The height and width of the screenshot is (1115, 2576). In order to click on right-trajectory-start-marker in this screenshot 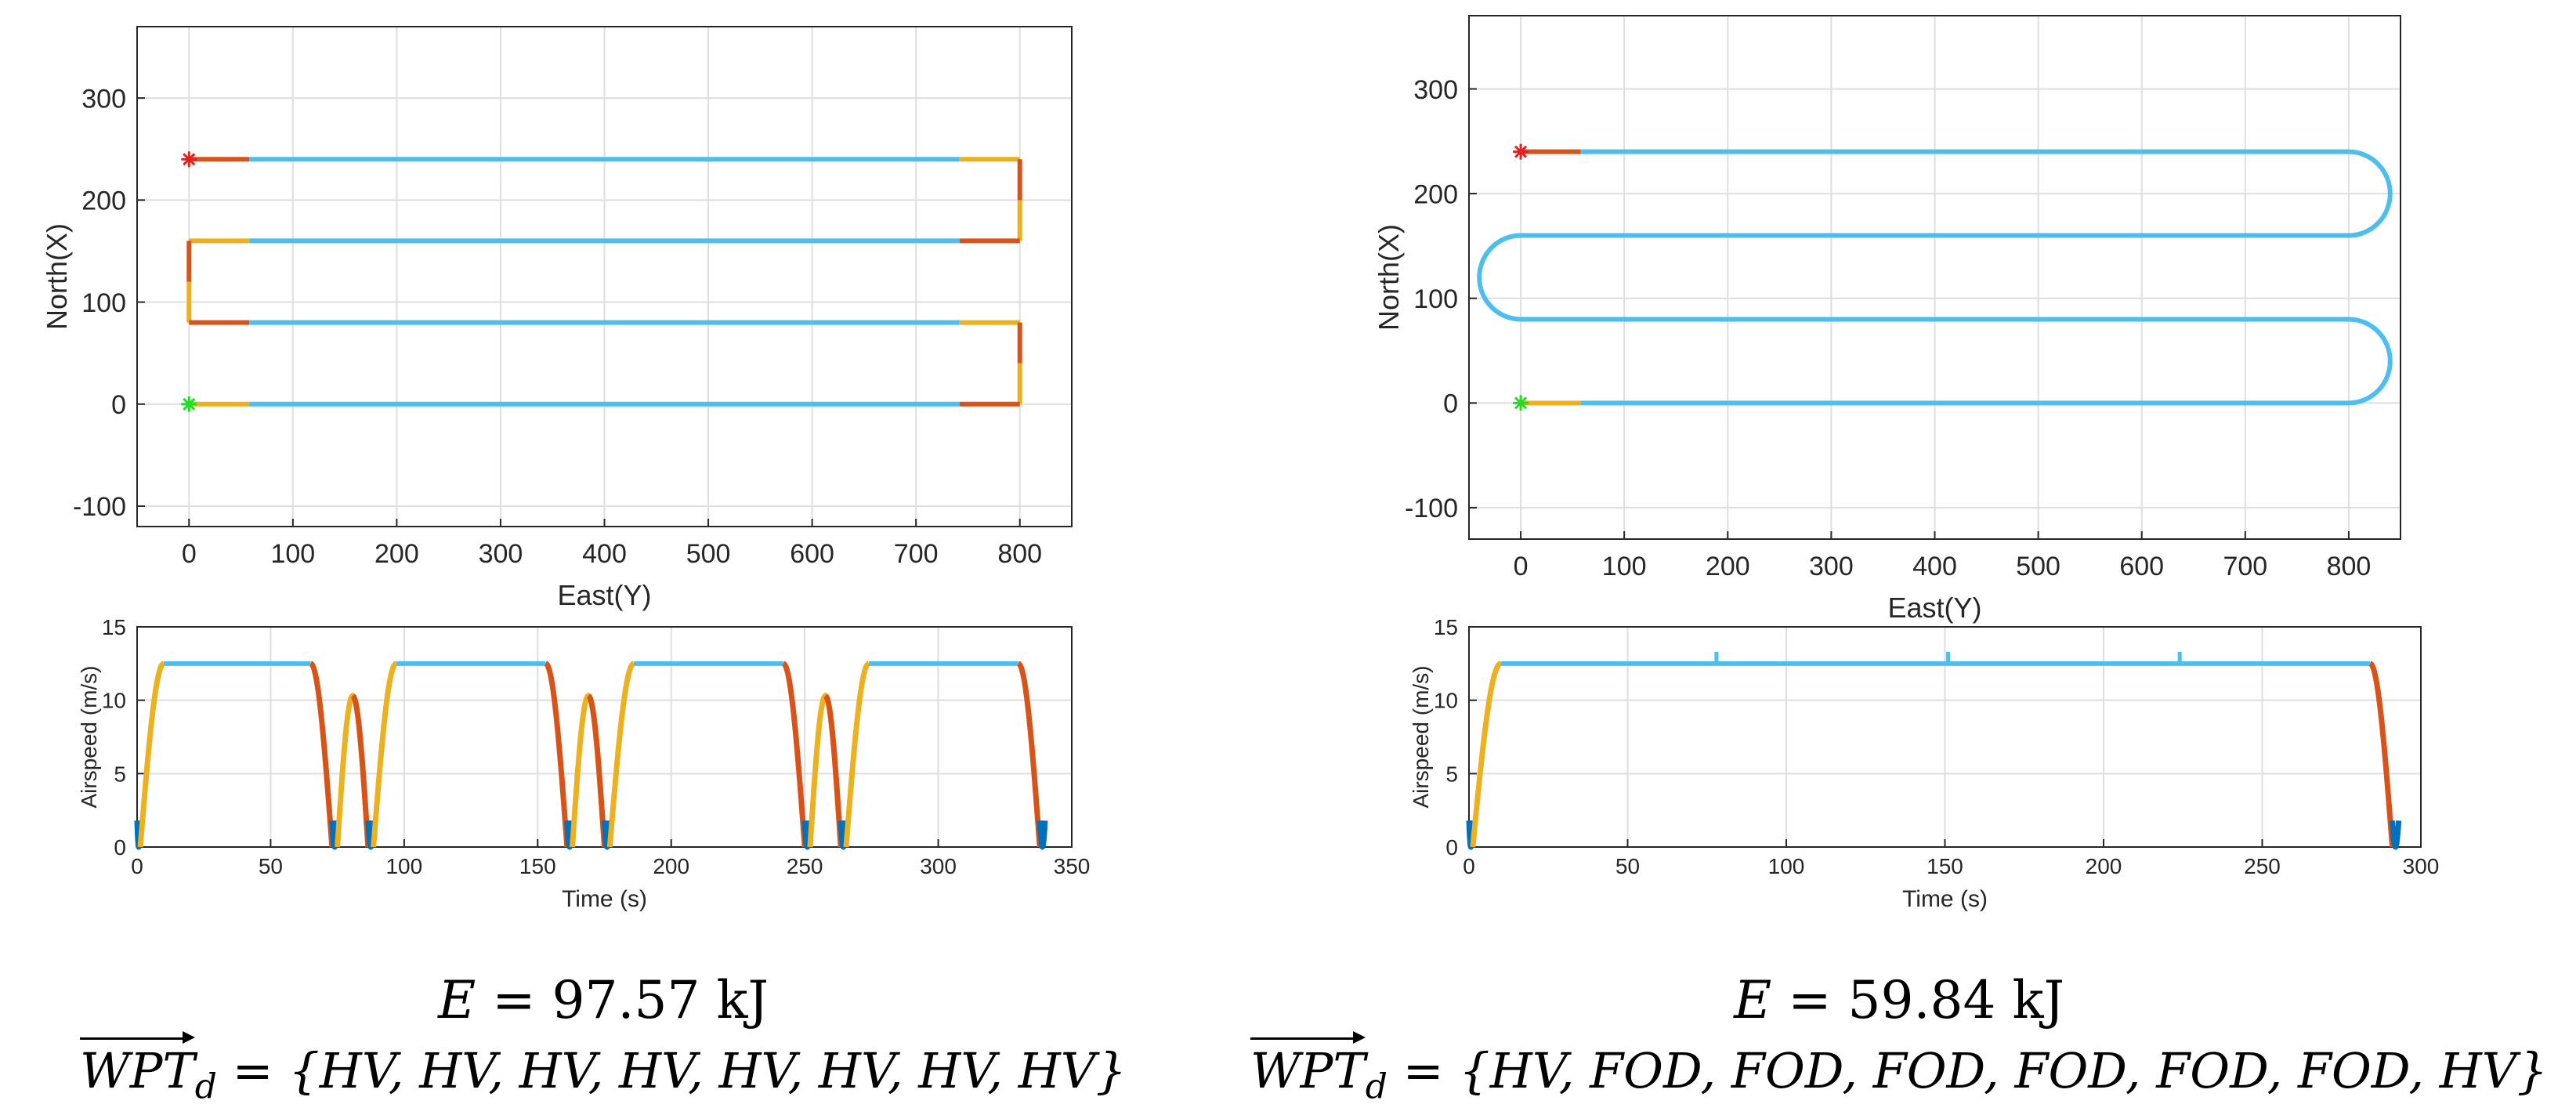, I will do `click(1521, 403)`.